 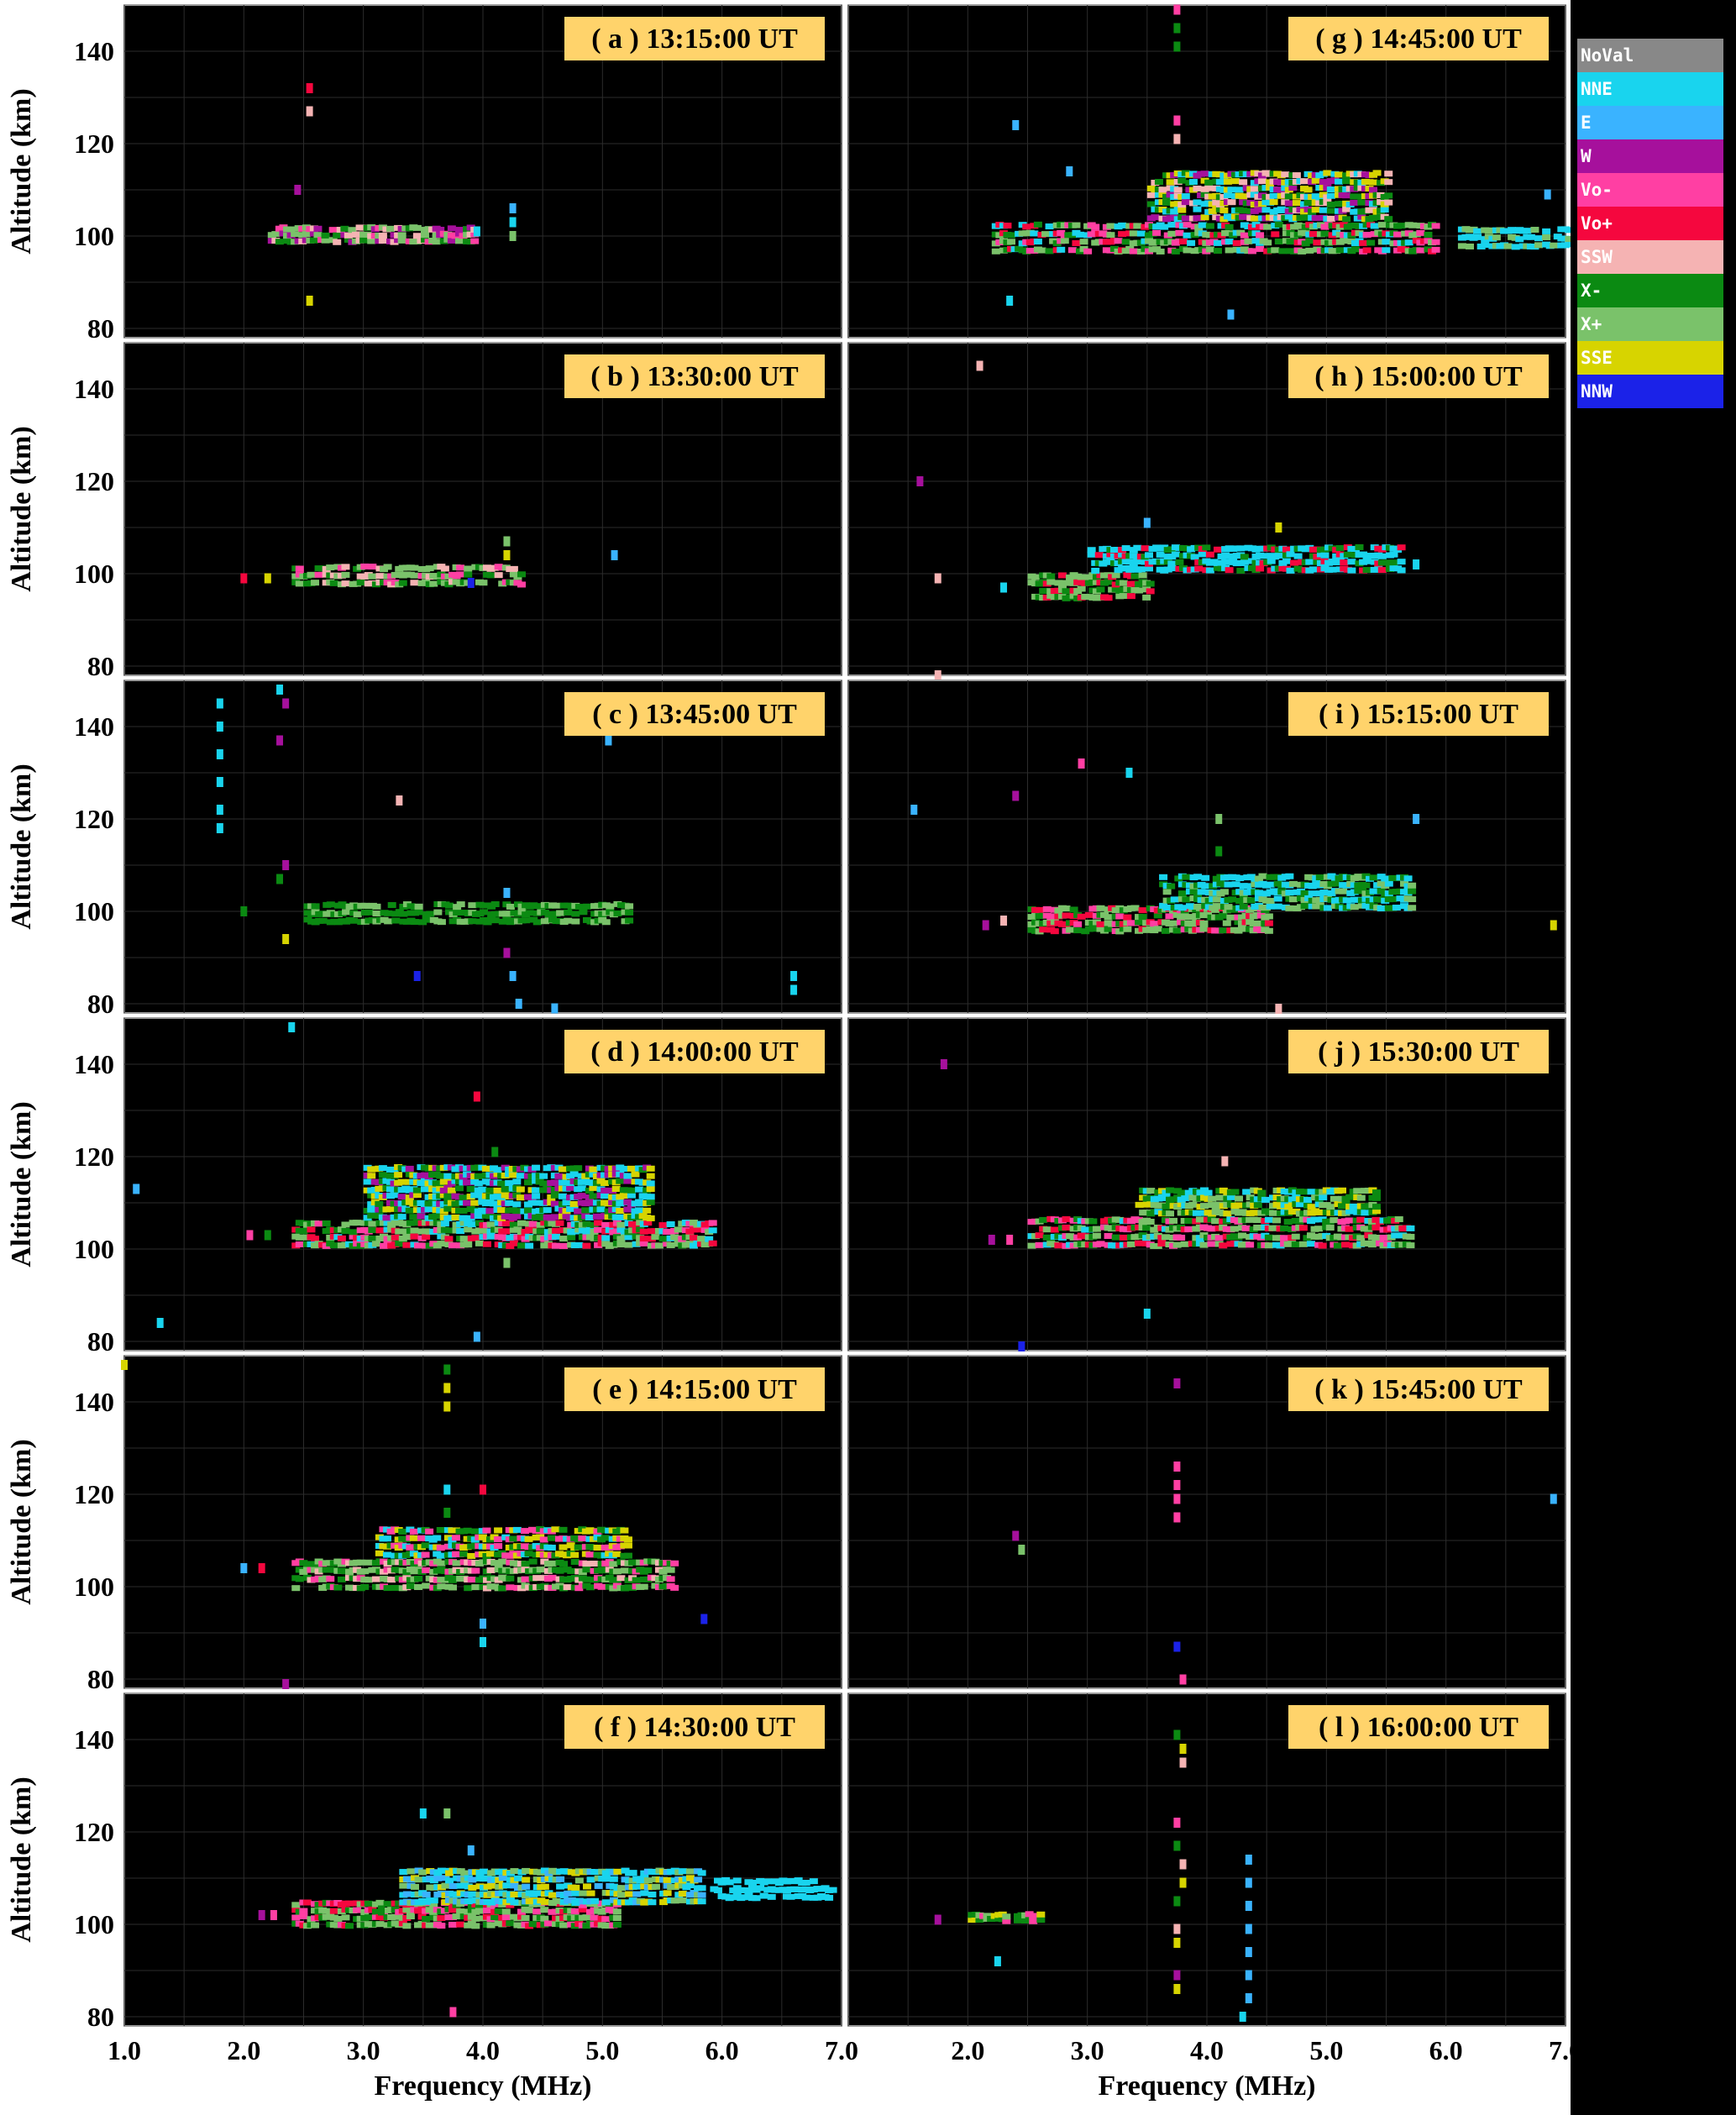 I want to click on y-tick-label: 140, so click(x=94, y=1402).